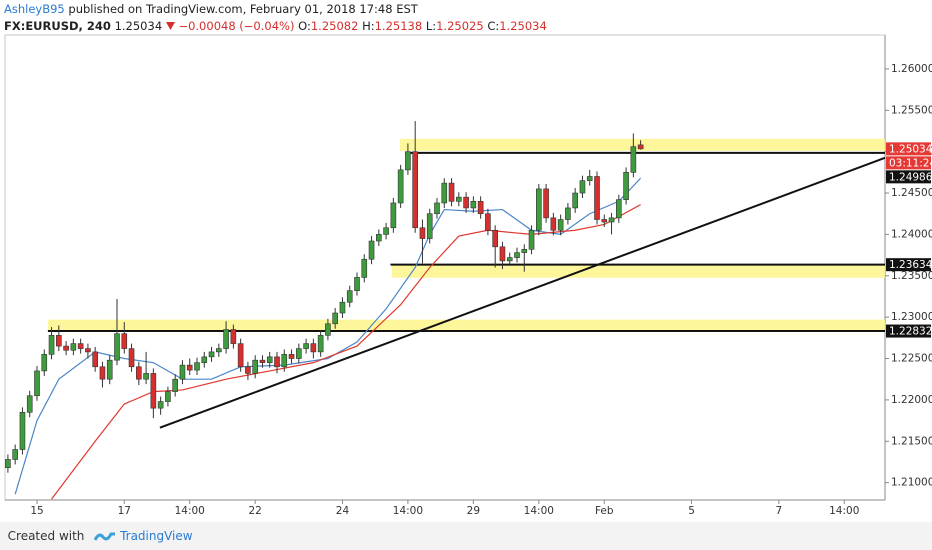 Image resolution: width=932 pixels, height=550 pixels. I want to click on high-label: H:, so click(368, 26).